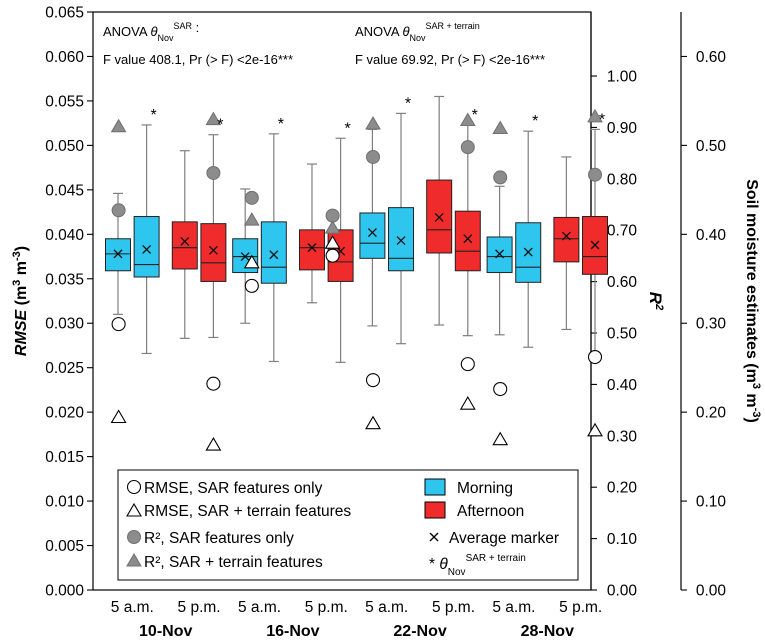 The image size is (765, 642). Describe the element at coordinates (711, 57) in the screenshot. I see `right-tick-label: 0.60` at that location.